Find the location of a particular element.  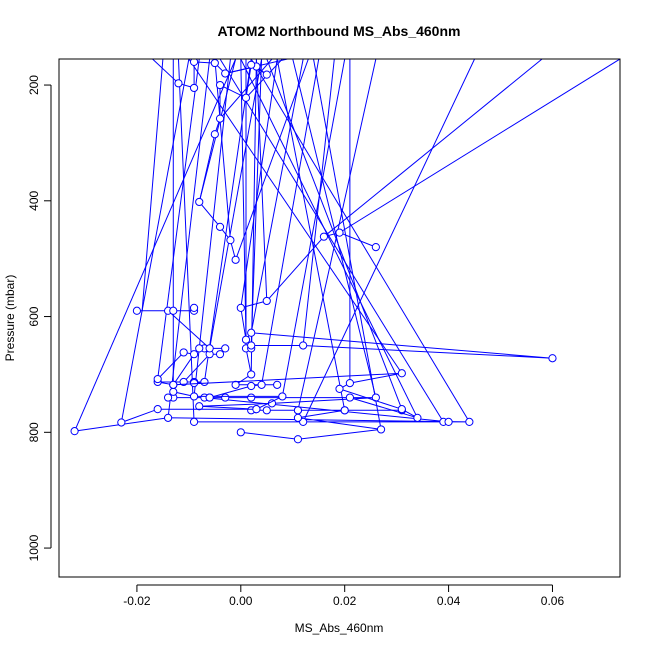

x-tick-label-2: 0.02 is located at coordinates (345, 601).